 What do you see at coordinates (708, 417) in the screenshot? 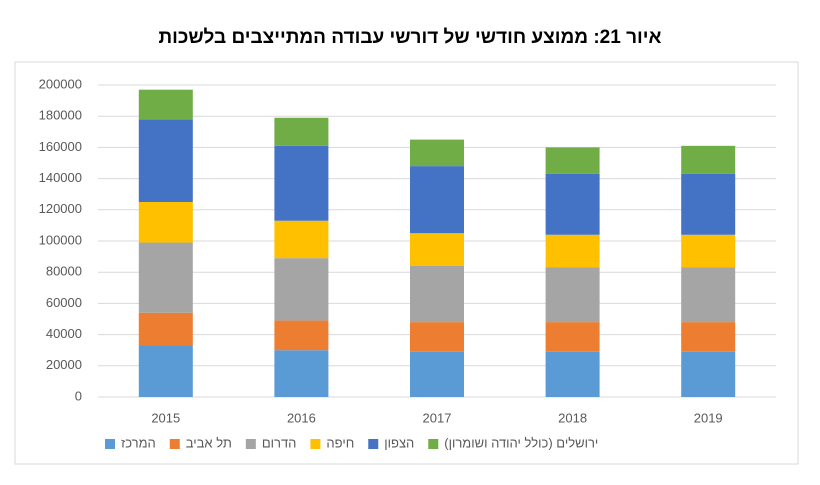
I see `x-tick-label: 2019` at bounding box center [708, 417].